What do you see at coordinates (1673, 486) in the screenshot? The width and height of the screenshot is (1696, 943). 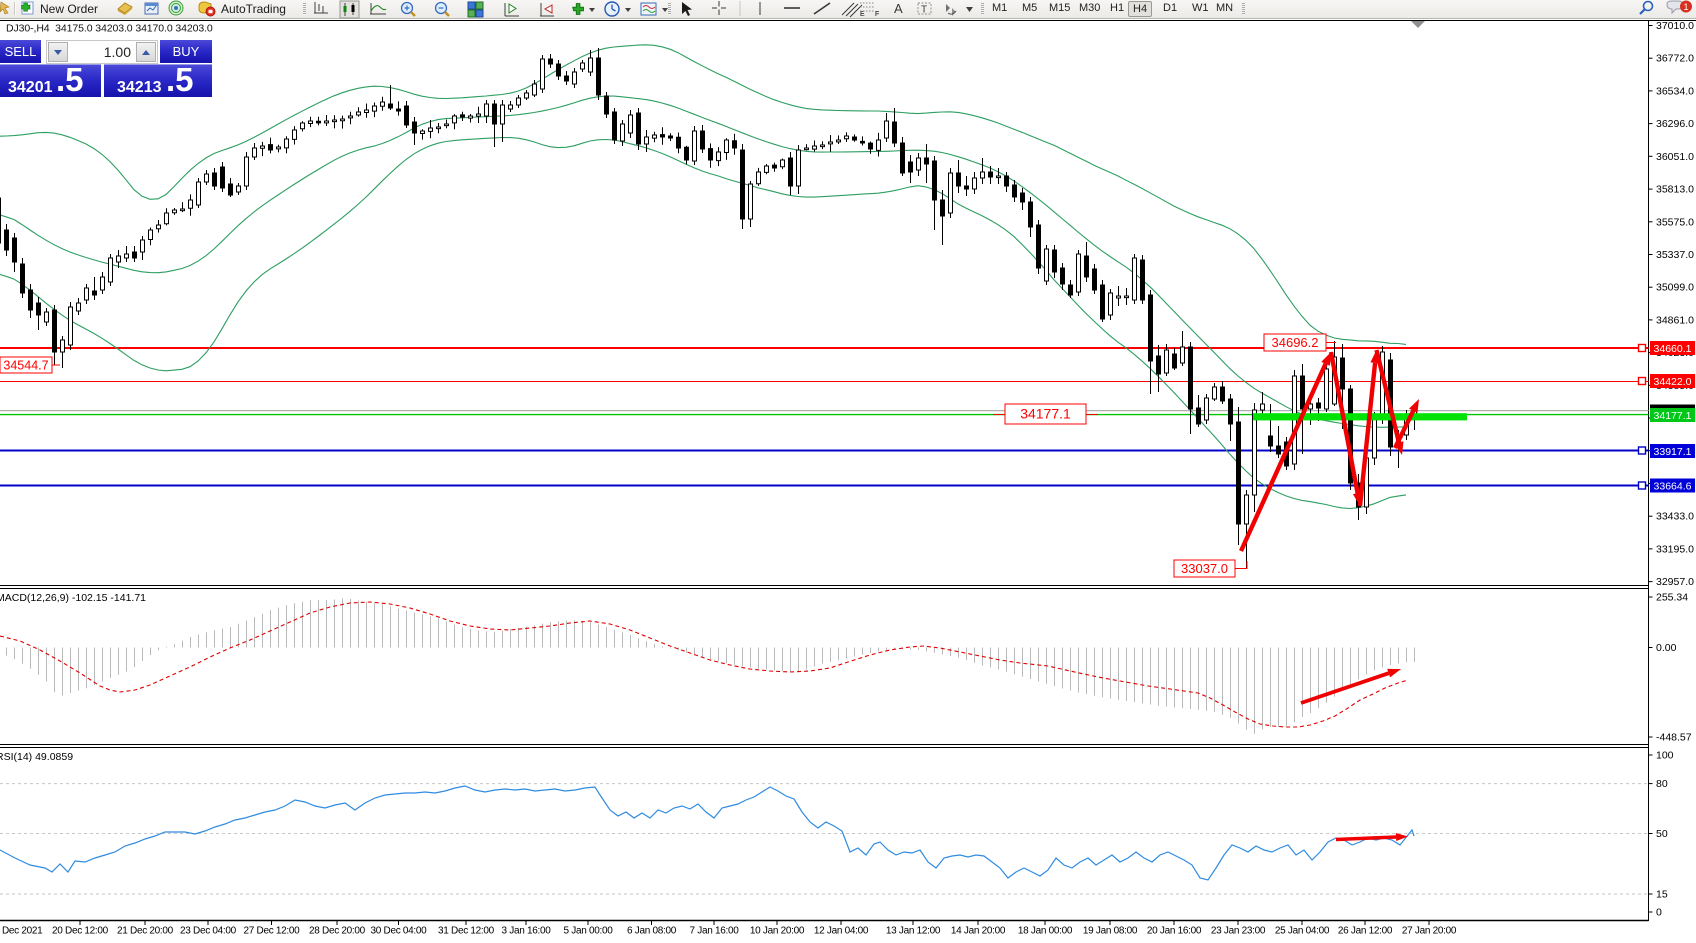 I see `svg-text: 33664.6` at bounding box center [1673, 486].